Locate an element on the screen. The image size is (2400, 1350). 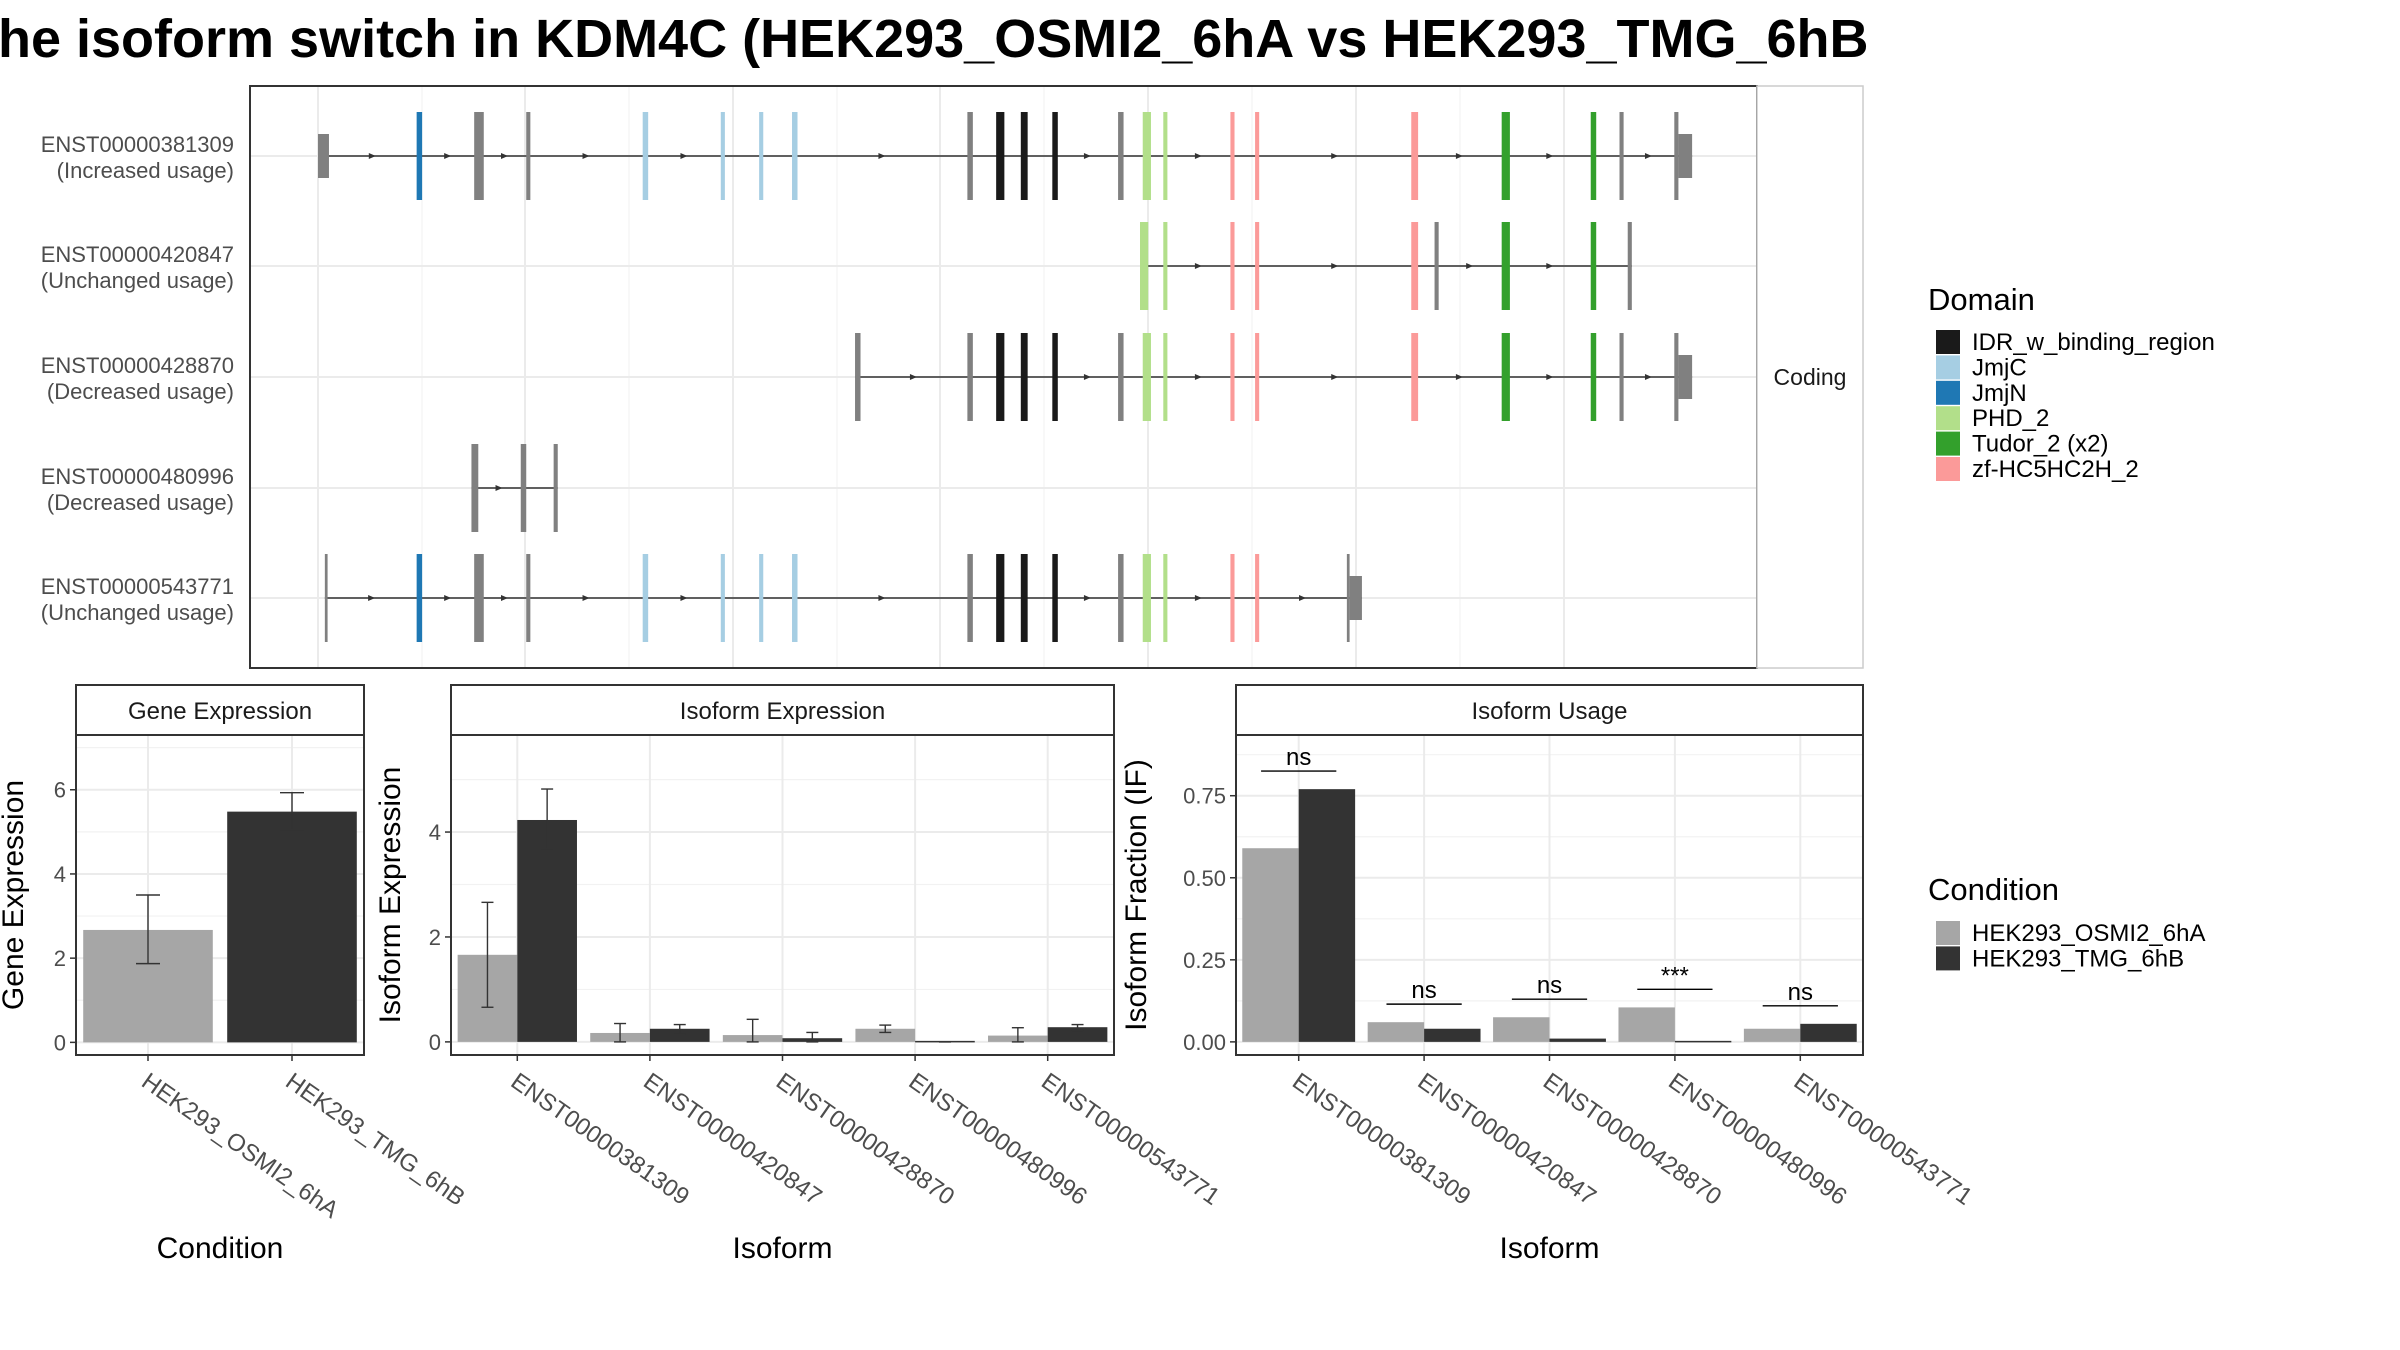
y-tick-label: 0.50 is located at coordinates (1204, 878).